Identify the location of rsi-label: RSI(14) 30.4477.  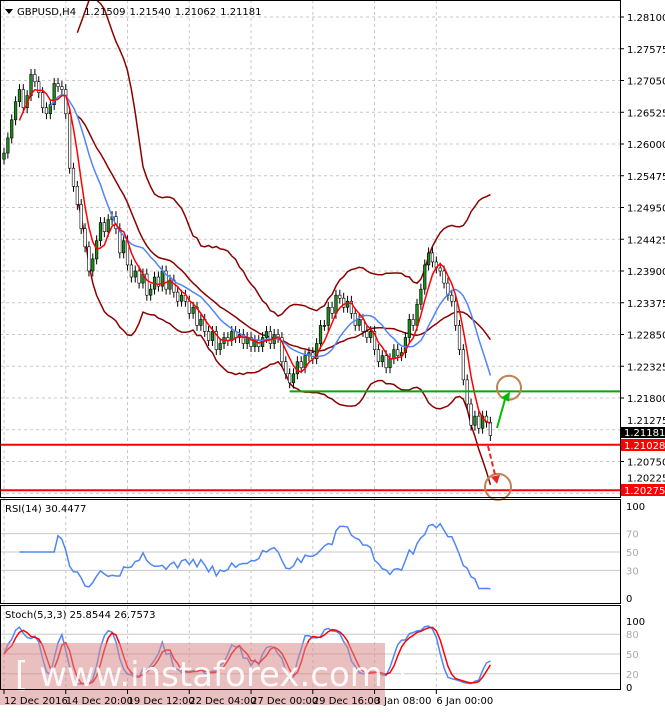
(45, 509).